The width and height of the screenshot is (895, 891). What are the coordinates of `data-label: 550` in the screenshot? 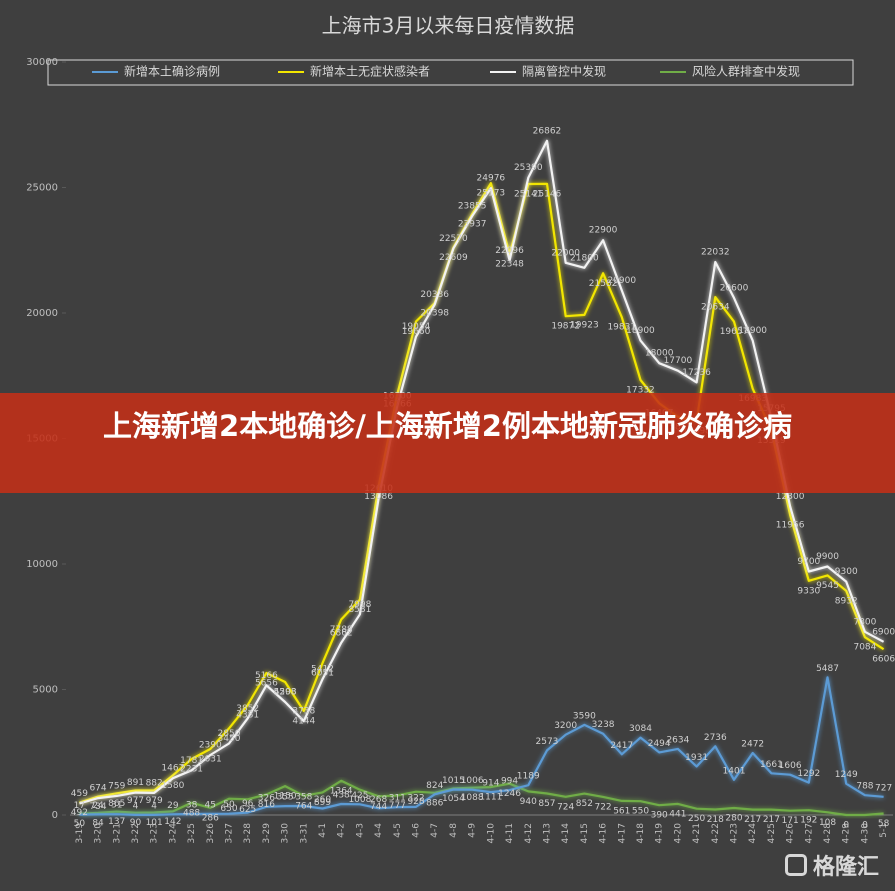 It's located at (640, 812).